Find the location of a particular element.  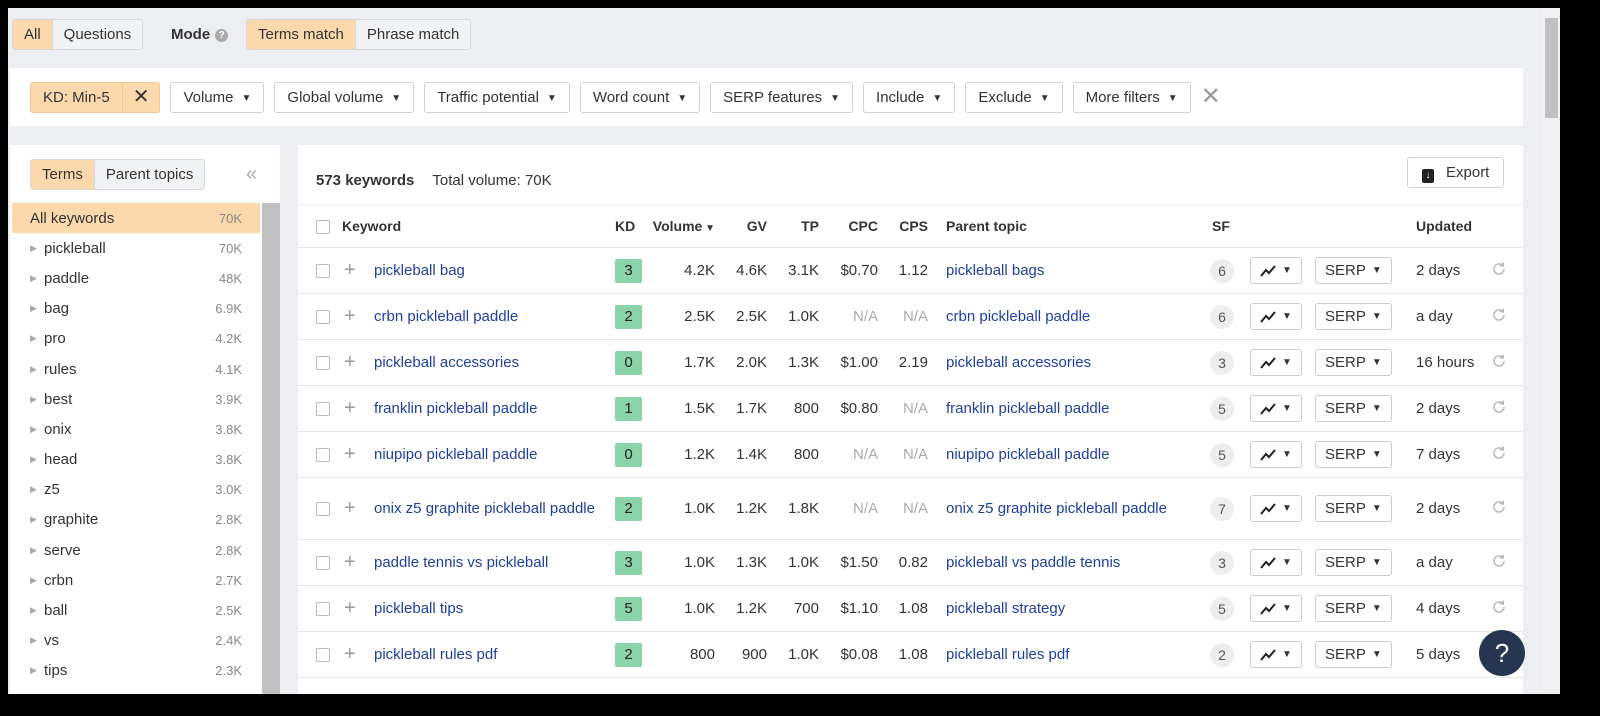

tab-terms-match: Terms match is located at coordinates (301, 34).